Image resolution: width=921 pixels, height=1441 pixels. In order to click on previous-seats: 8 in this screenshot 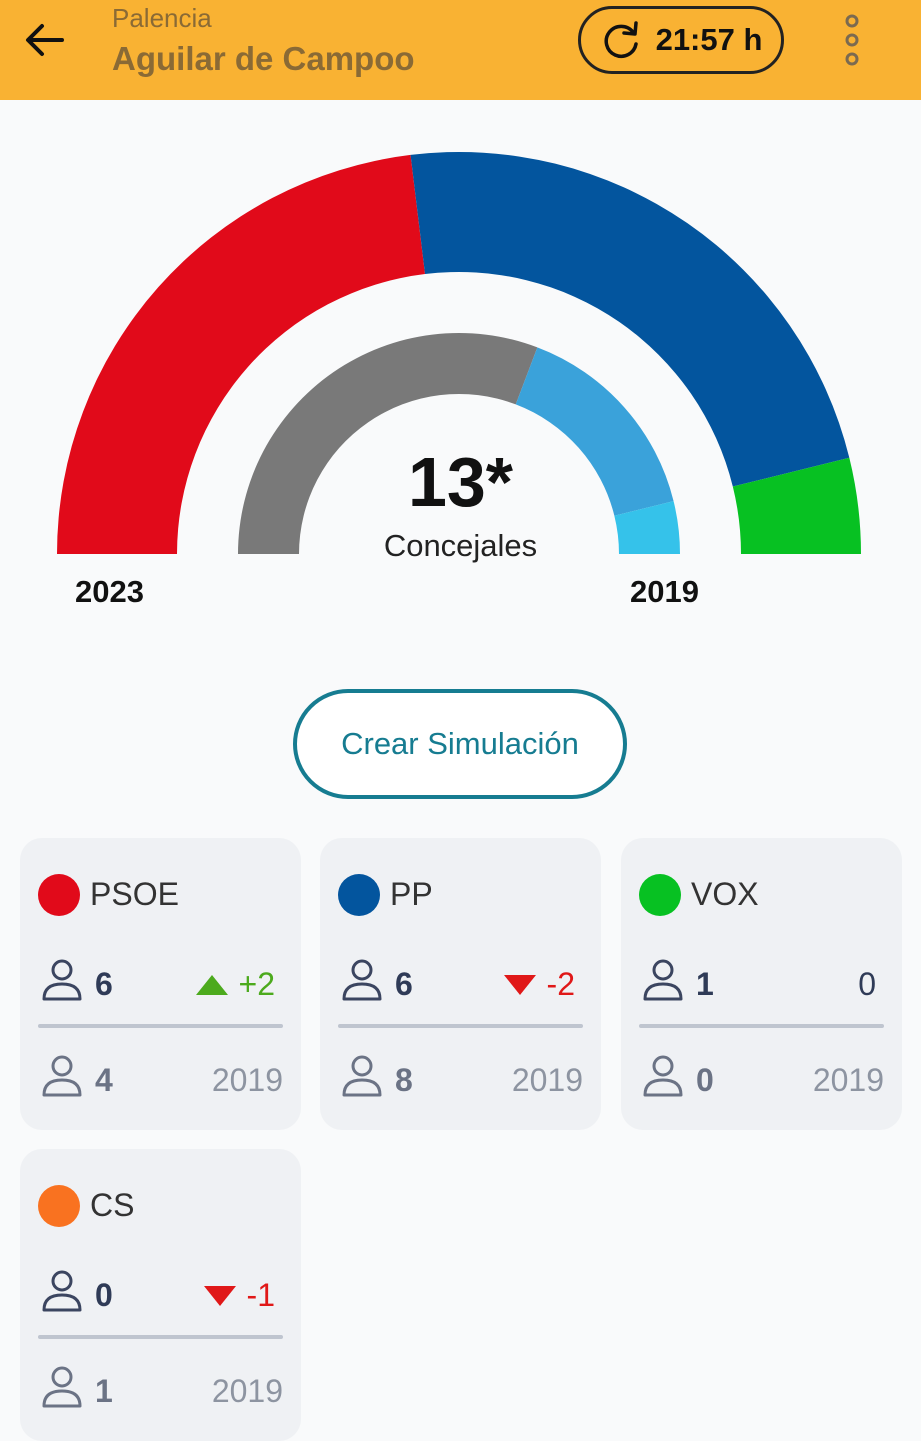, I will do `click(404, 1080)`.